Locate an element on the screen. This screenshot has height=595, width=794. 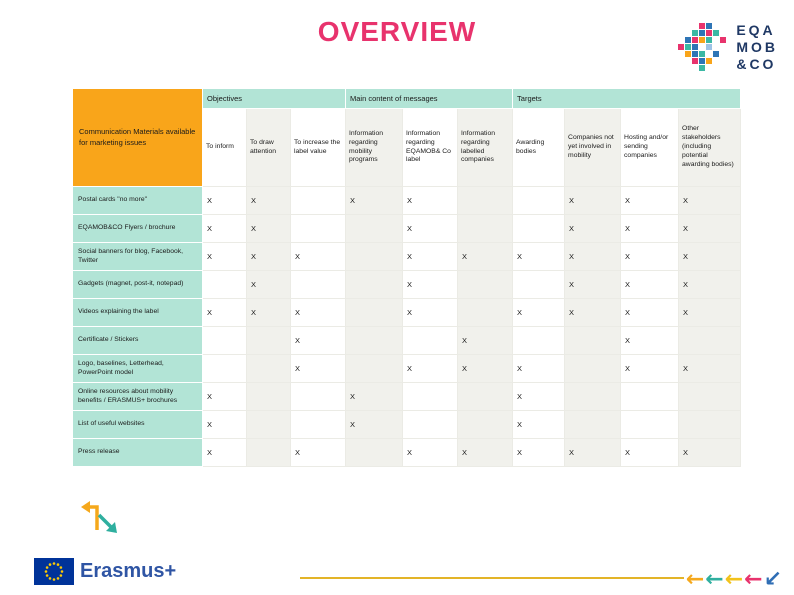
logo-line-1: EQA is located at coordinates (756, 30).